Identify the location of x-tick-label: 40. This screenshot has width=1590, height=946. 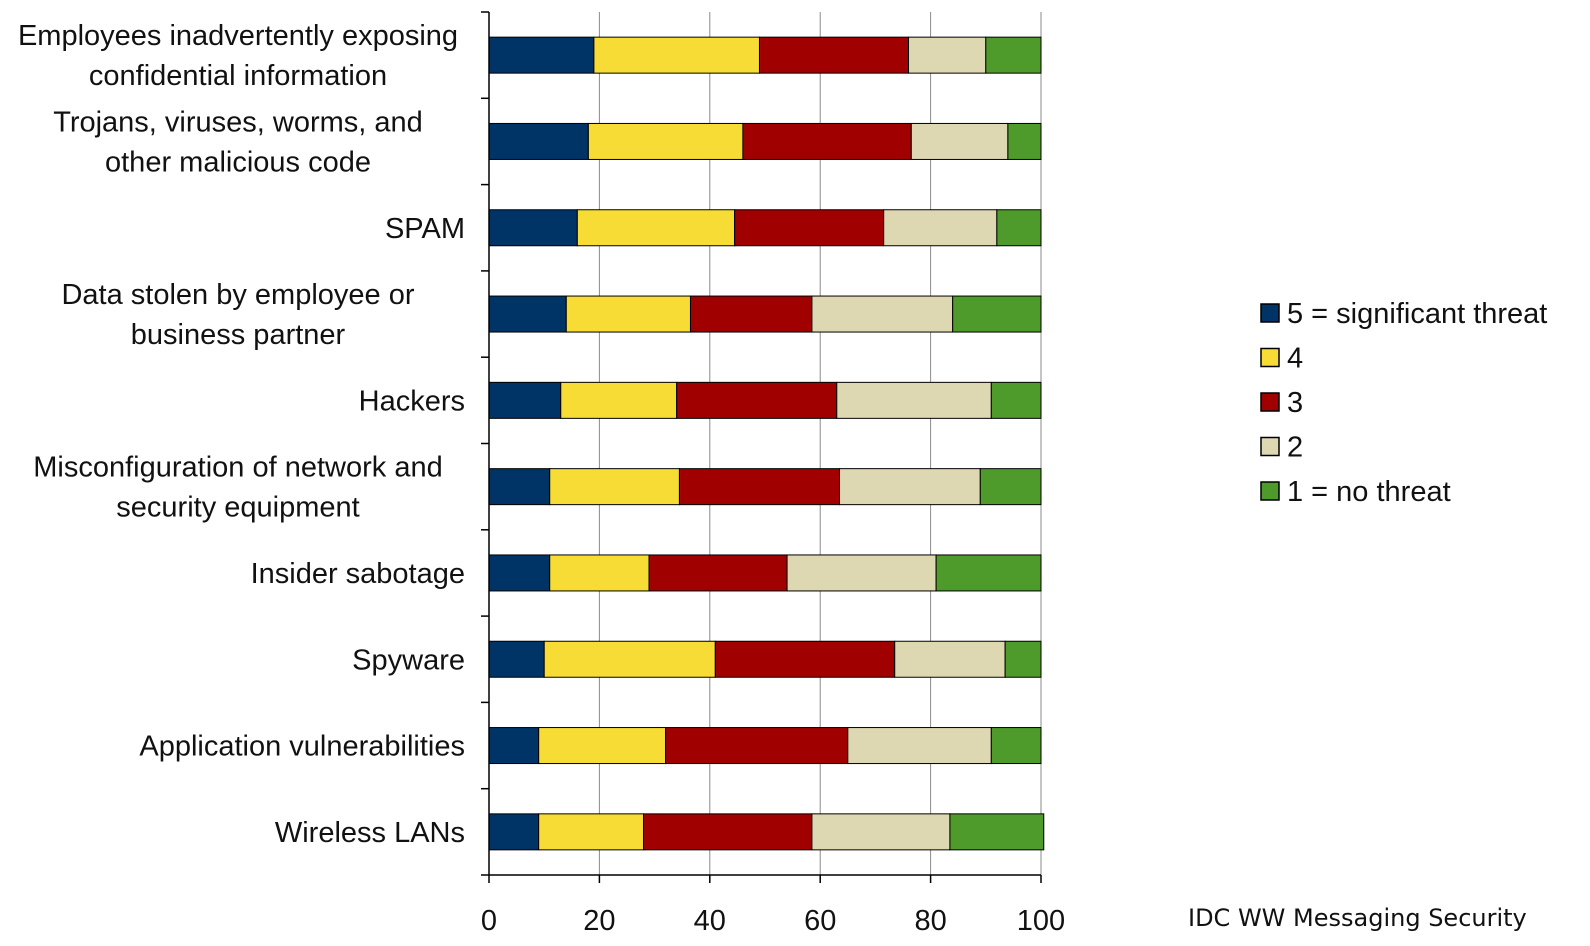
(710, 921).